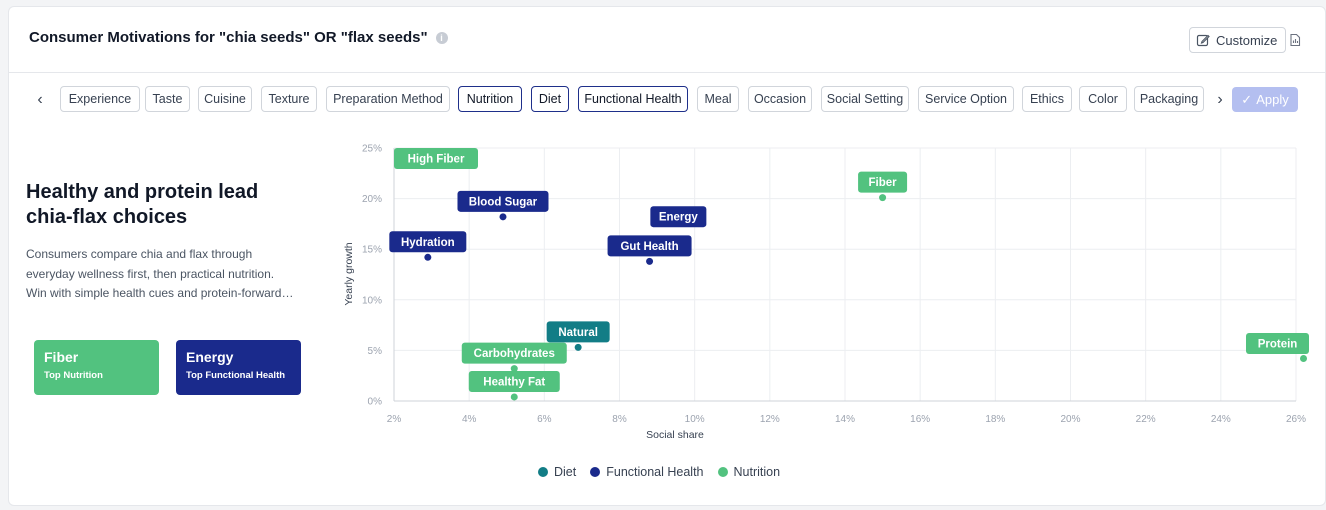 Image resolution: width=1326 pixels, height=510 pixels. I want to click on headline-line-2: chia-flax choices, so click(107, 217).